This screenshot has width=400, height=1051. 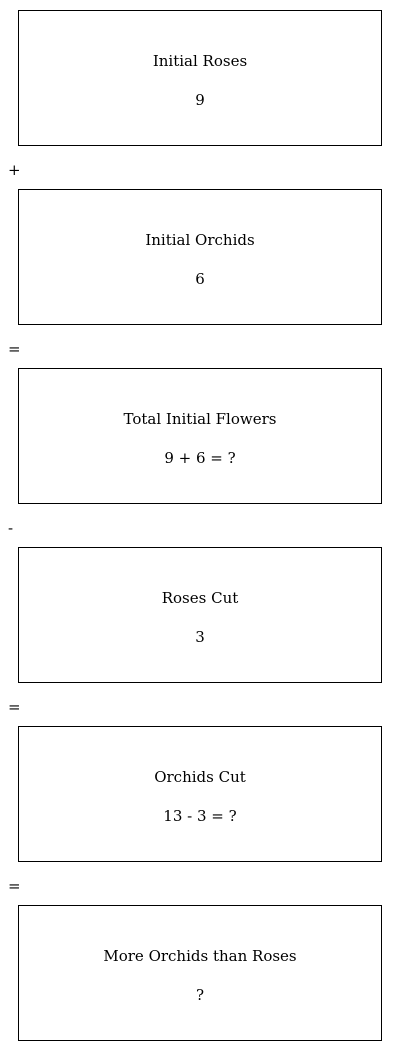 I want to click on step-box-roses-cut: Roses Cut 3, so click(x=200, y=615).